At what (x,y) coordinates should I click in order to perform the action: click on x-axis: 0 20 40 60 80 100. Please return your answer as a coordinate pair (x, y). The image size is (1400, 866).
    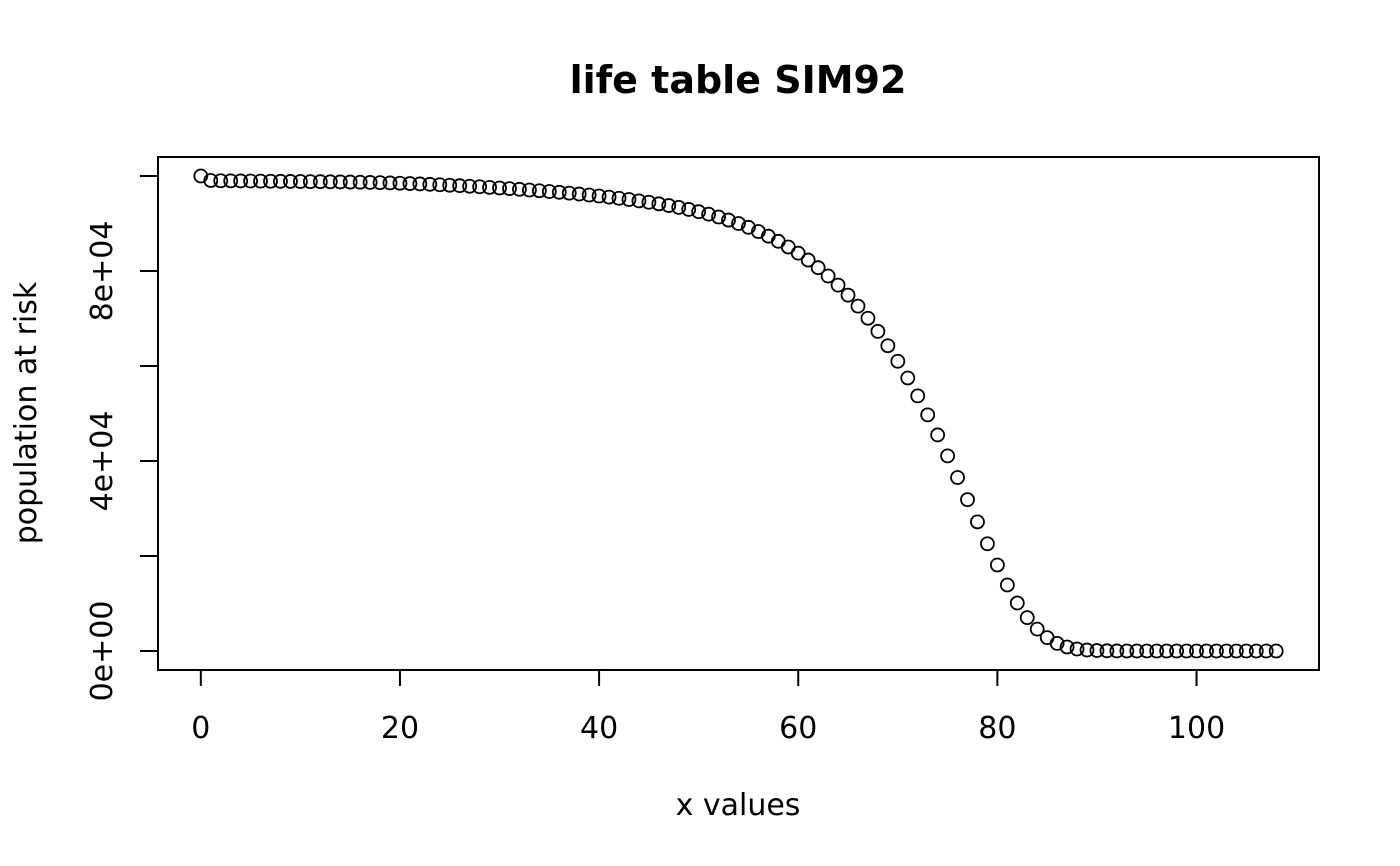
    Looking at the image, I should click on (708, 707).